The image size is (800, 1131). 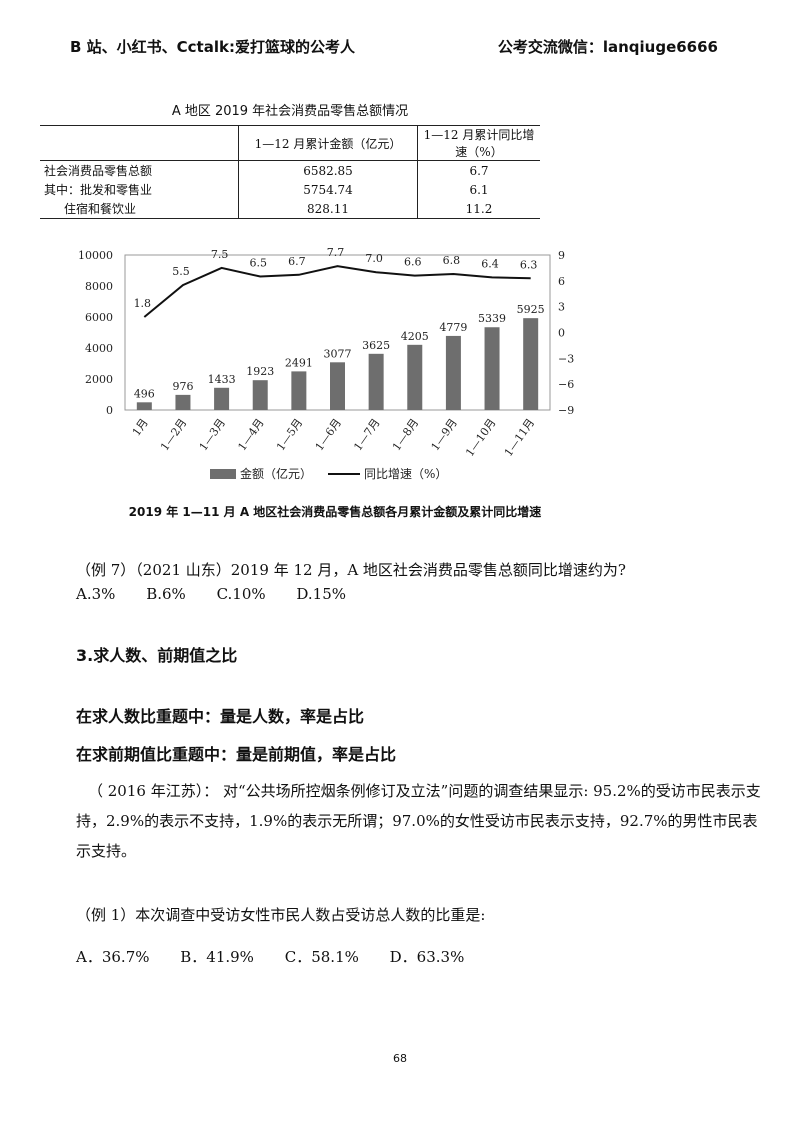 I want to click on option-a: A．36.7%, so click(x=113, y=957).